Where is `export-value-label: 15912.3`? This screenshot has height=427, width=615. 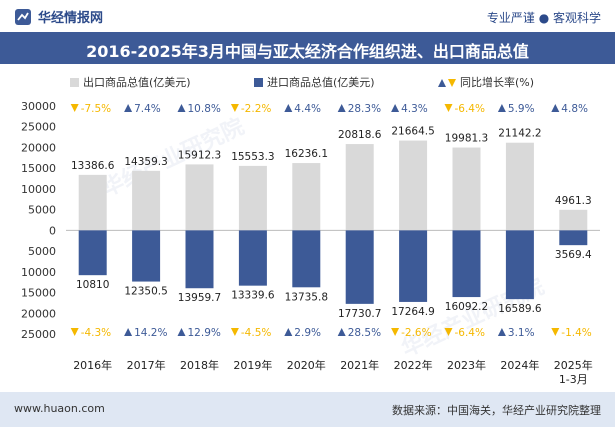 export-value-label: 15912.3 is located at coordinates (199, 155).